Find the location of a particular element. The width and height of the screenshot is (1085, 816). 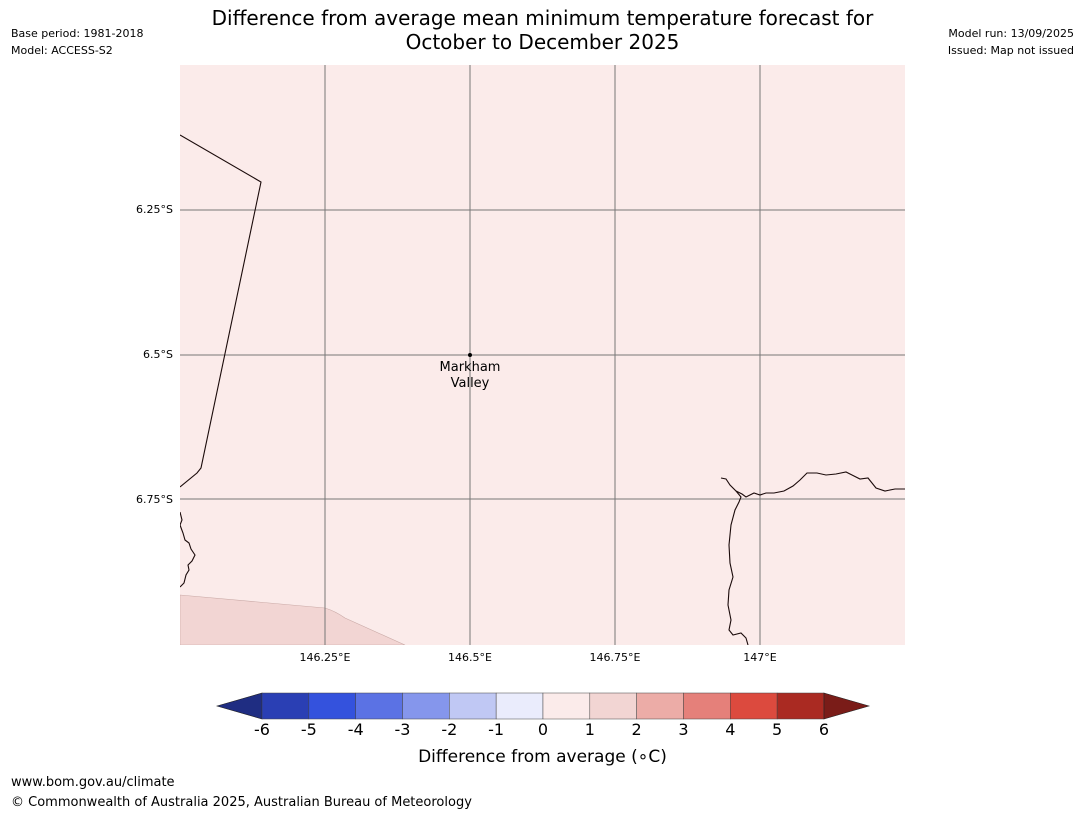

colorbar-tick-label: -6 is located at coordinates (262, 729).